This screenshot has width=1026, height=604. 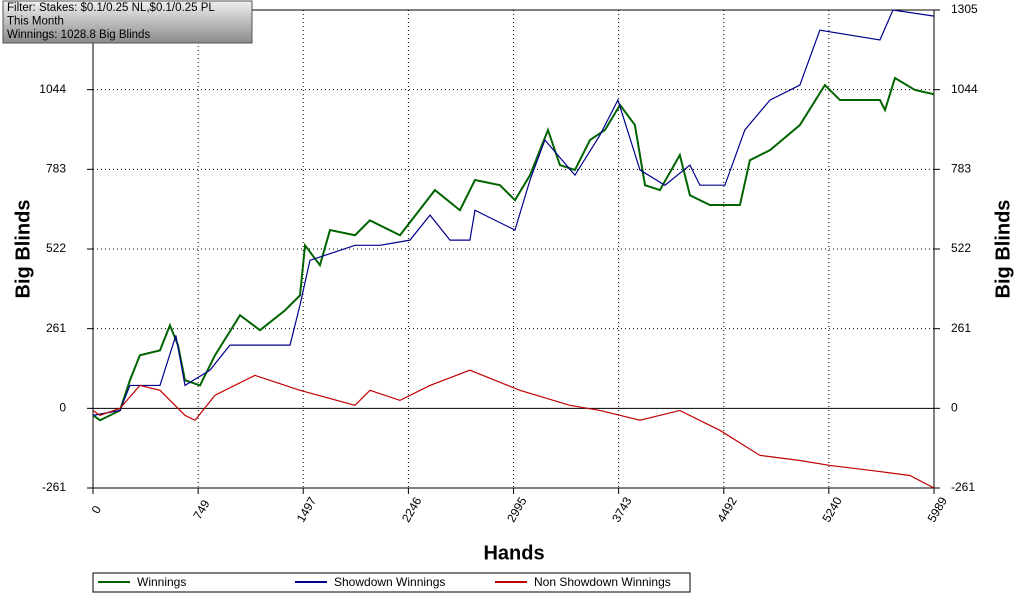 What do you see at coordinates (127, 22) in the screenshot?
I see `info-box` at bounding box center [127, 22].